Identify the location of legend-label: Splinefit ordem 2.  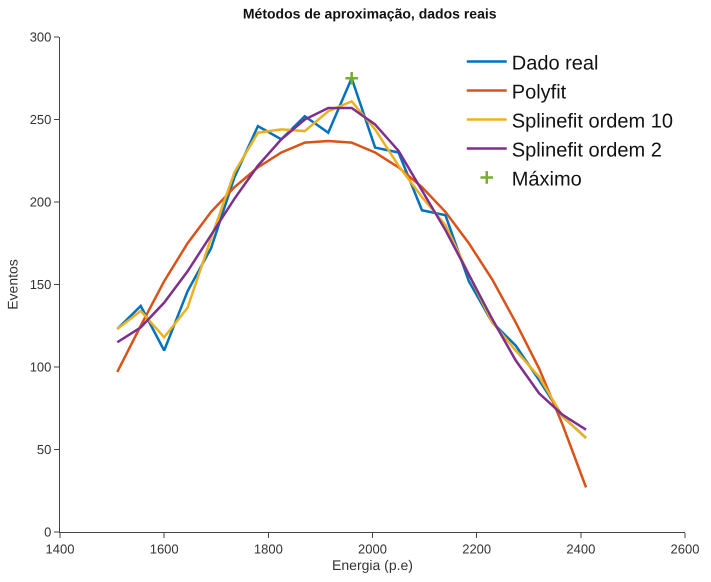
(587, 150).